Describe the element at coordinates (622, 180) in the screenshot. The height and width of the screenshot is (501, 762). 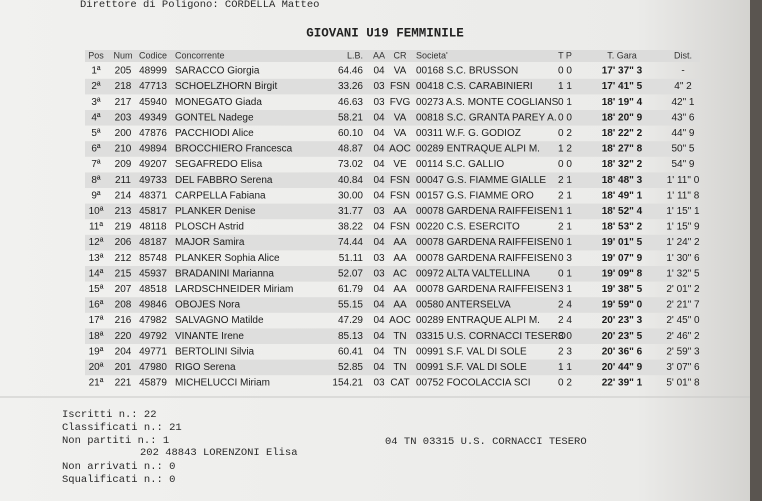
I see `table-cell: 18' 48" 3` at that location.